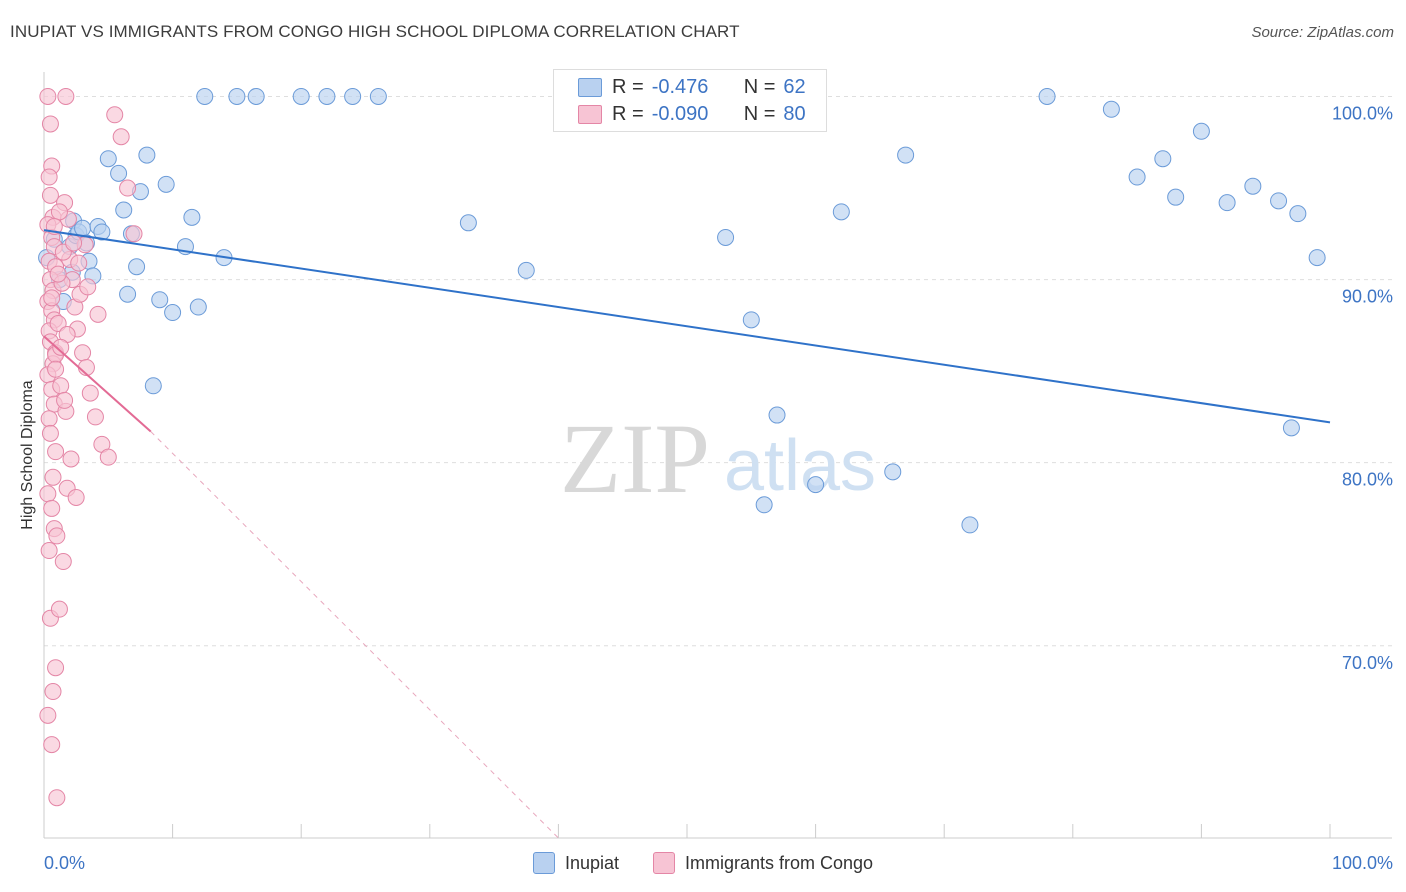 The image size is (1406, 892). I want to click on legend-swatch-congo, so click(663, 863).